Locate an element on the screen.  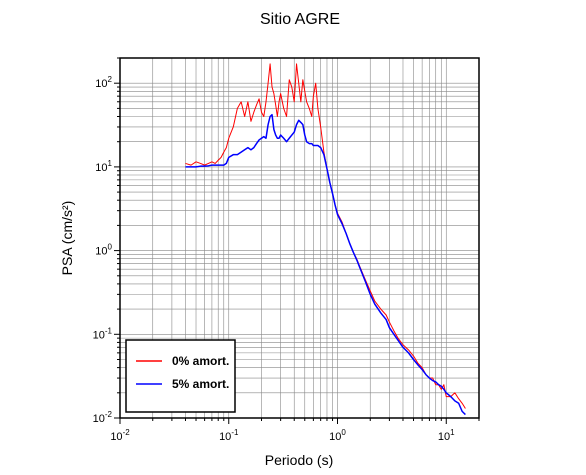
y-tick-label: 10⁻¹ is located at coordinates (103, 333).